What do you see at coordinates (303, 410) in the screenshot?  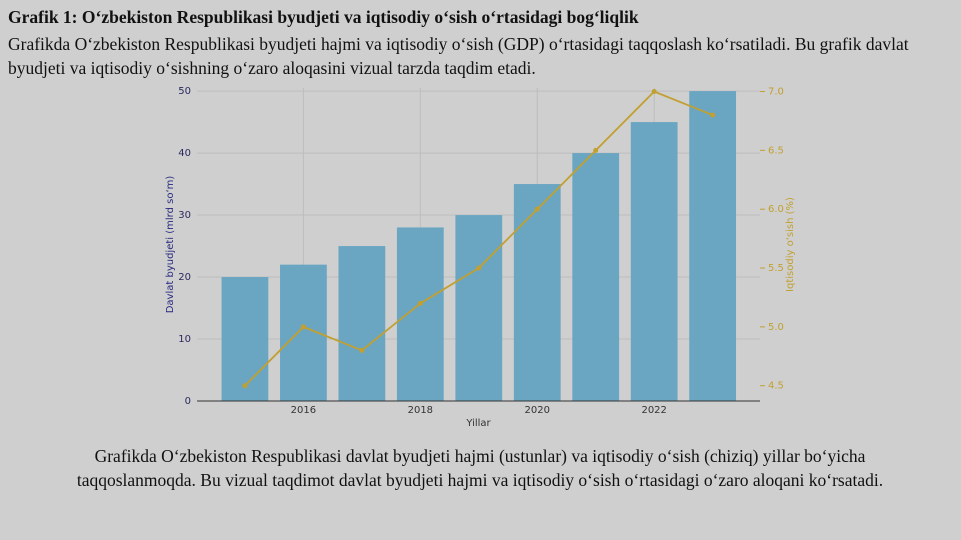 I see `x-tick-label: 2016` at bounding box center [303, 410].